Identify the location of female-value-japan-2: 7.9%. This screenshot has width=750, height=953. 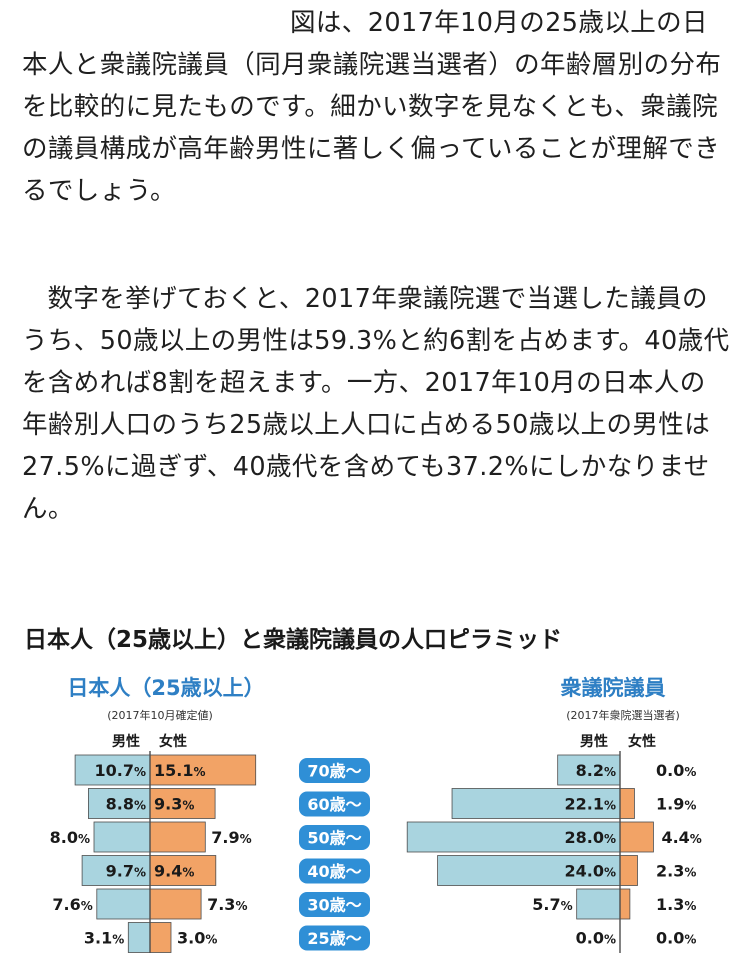
(231, 837).